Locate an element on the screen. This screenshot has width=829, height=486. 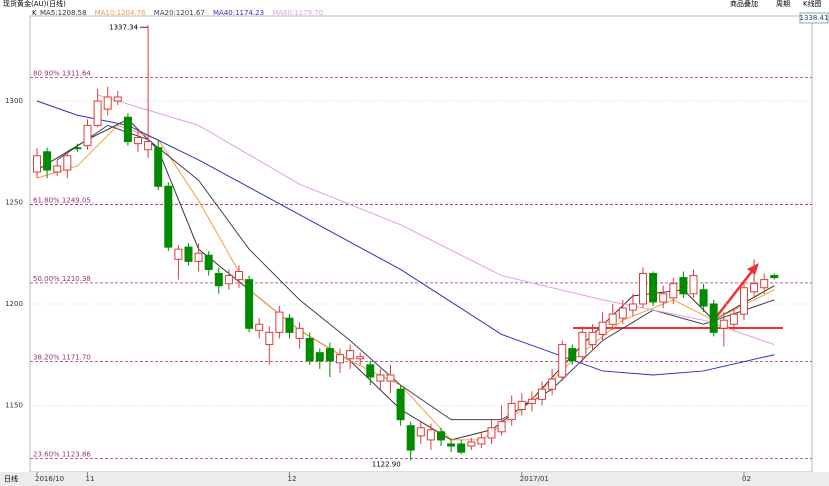
max-label: 1337.34 is located at coordinates (123, 27).